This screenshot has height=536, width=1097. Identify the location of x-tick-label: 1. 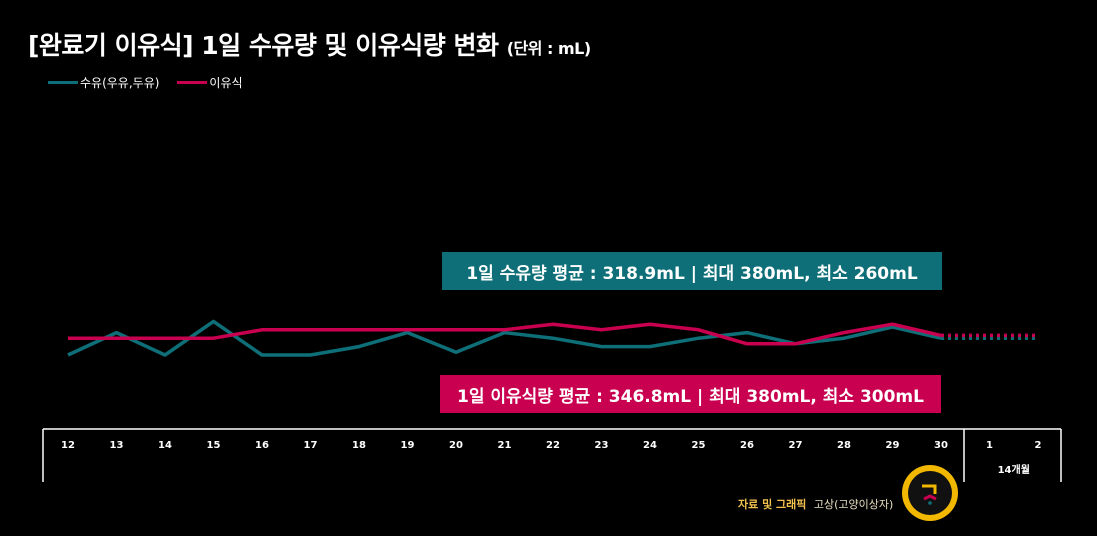
(989, 445).